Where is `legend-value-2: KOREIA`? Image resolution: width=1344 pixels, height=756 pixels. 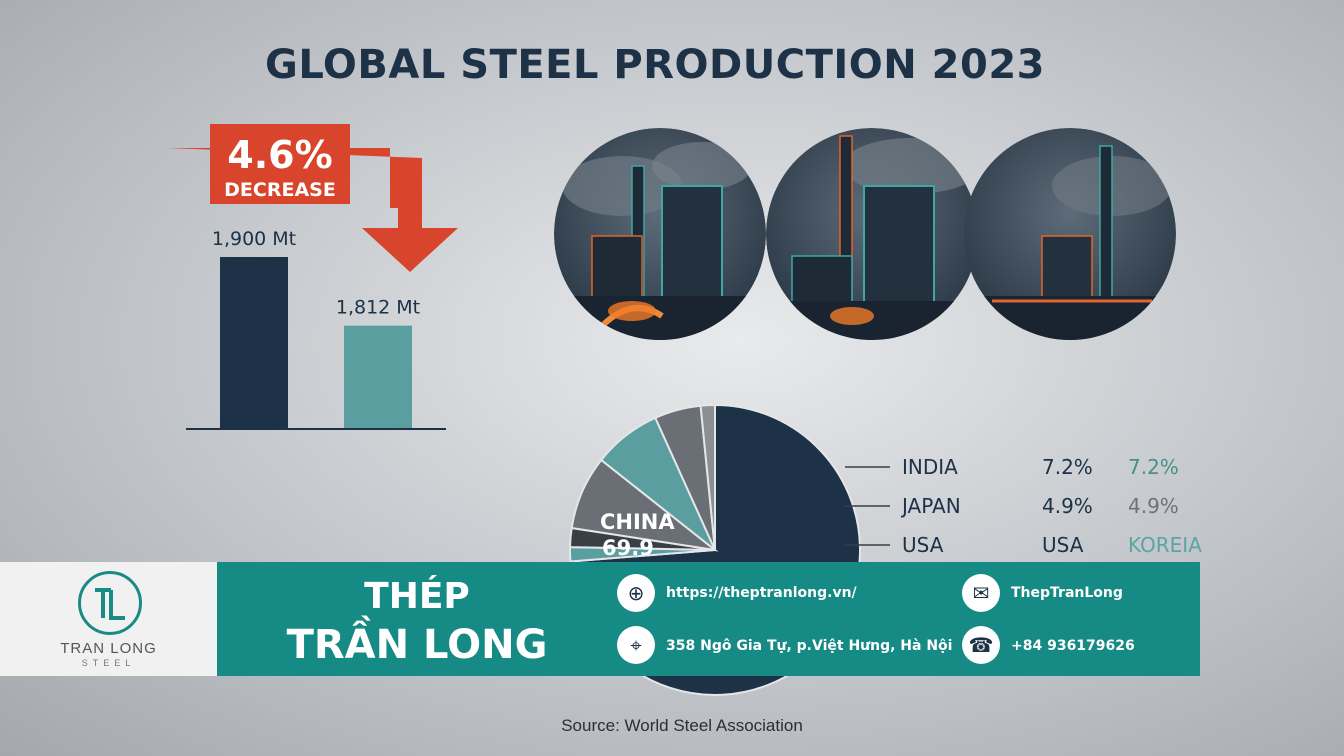 legend-value-2: KOREIA is located at coordinates (1165, 545).